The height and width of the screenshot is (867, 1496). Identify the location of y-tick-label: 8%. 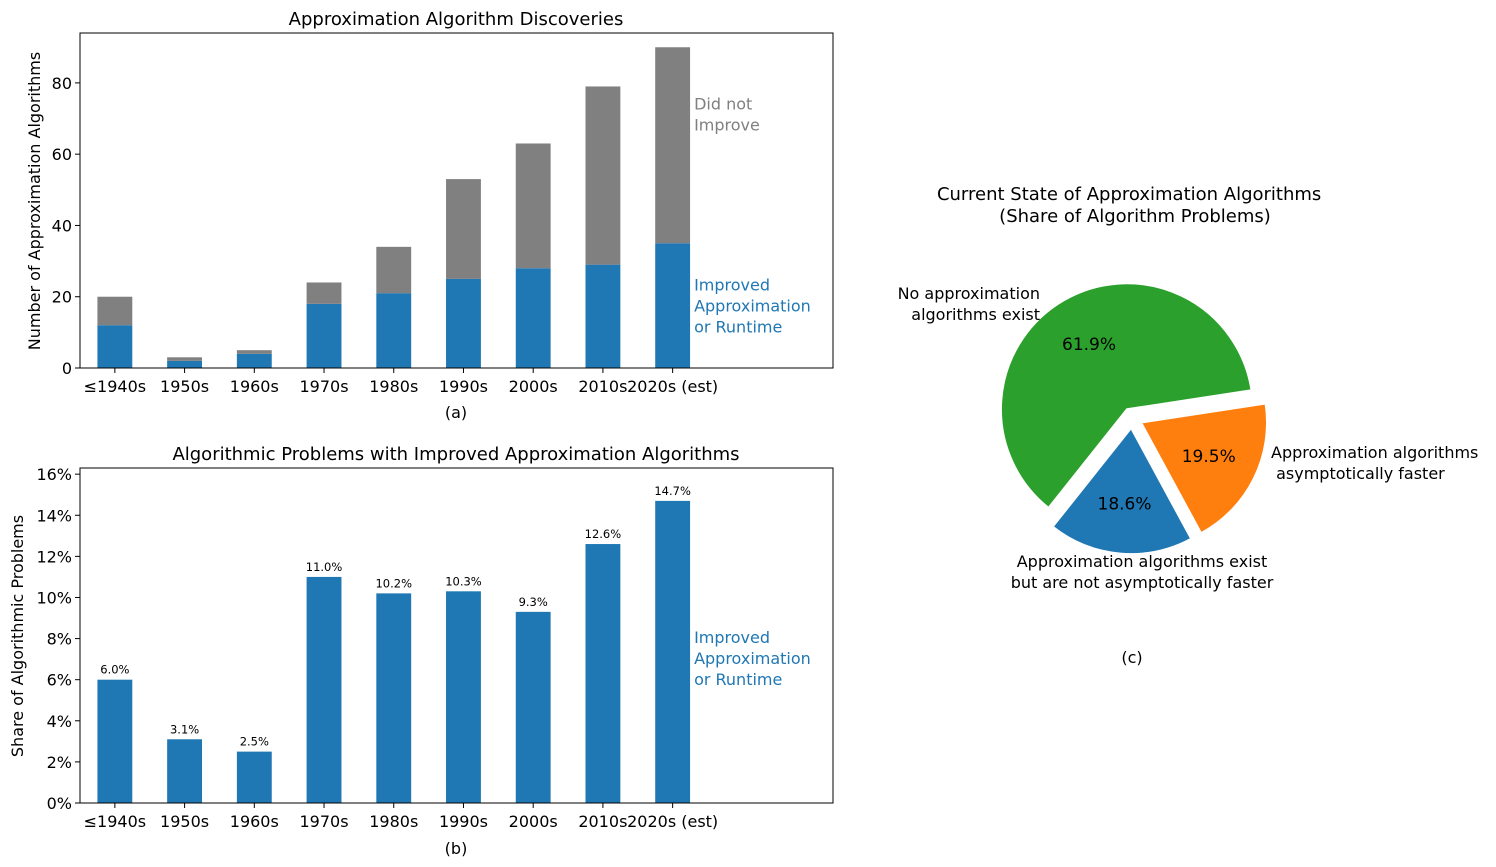
(59, 639).